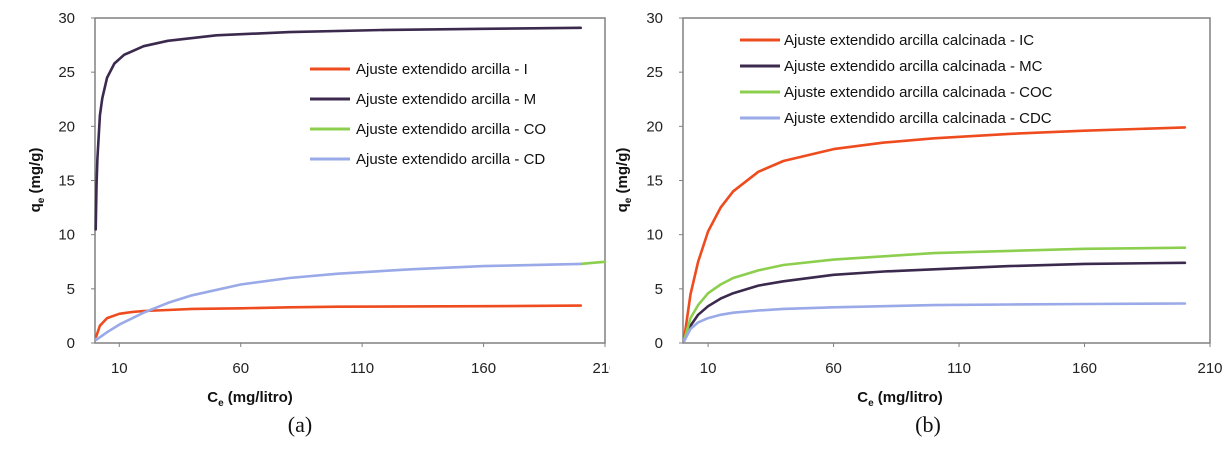  What do you see at coordinates (362, 368) in the screenshot?
I see `chart-a-xtick-label: 110` at bounding box center [362, 368].